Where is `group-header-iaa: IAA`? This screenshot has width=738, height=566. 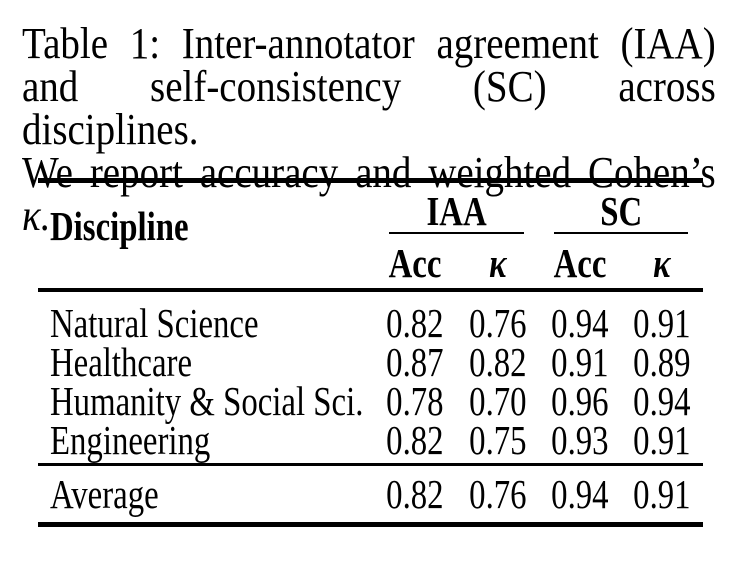
group-header-iaa: IAA is located at coordinates (456, 210).